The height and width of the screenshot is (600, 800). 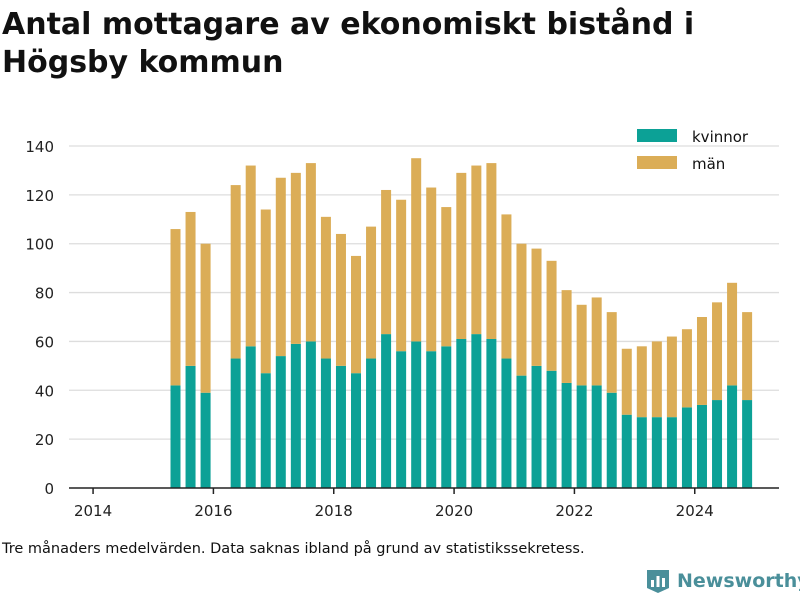 I want to click on x-tick-label: 2022, so click(x=574, y=511).